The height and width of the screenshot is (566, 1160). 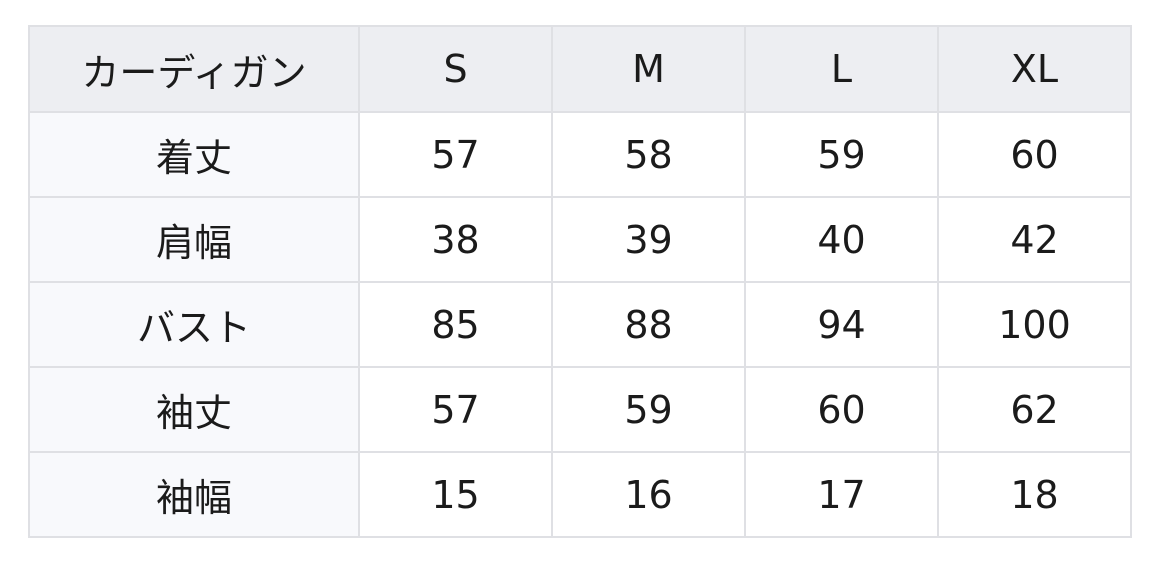 I want to click on cell-sleeve-length-m: 59, so click(x=648, y=409).